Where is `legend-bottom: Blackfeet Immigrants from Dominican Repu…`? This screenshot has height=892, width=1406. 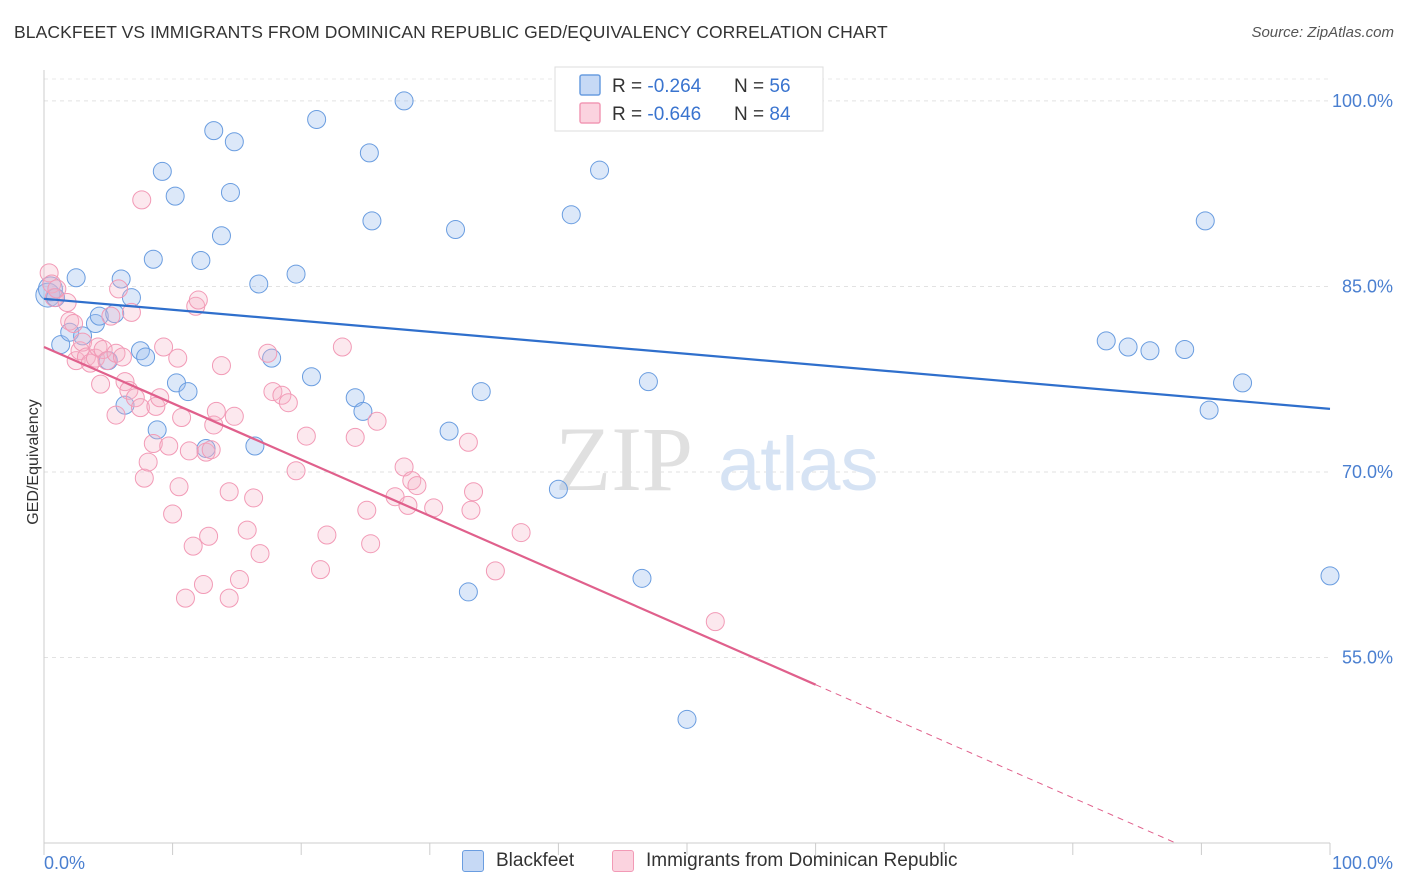 legend-bottom: Blackfeet Immigrants from Dominican Repu… is located at coordinates (703, 865).